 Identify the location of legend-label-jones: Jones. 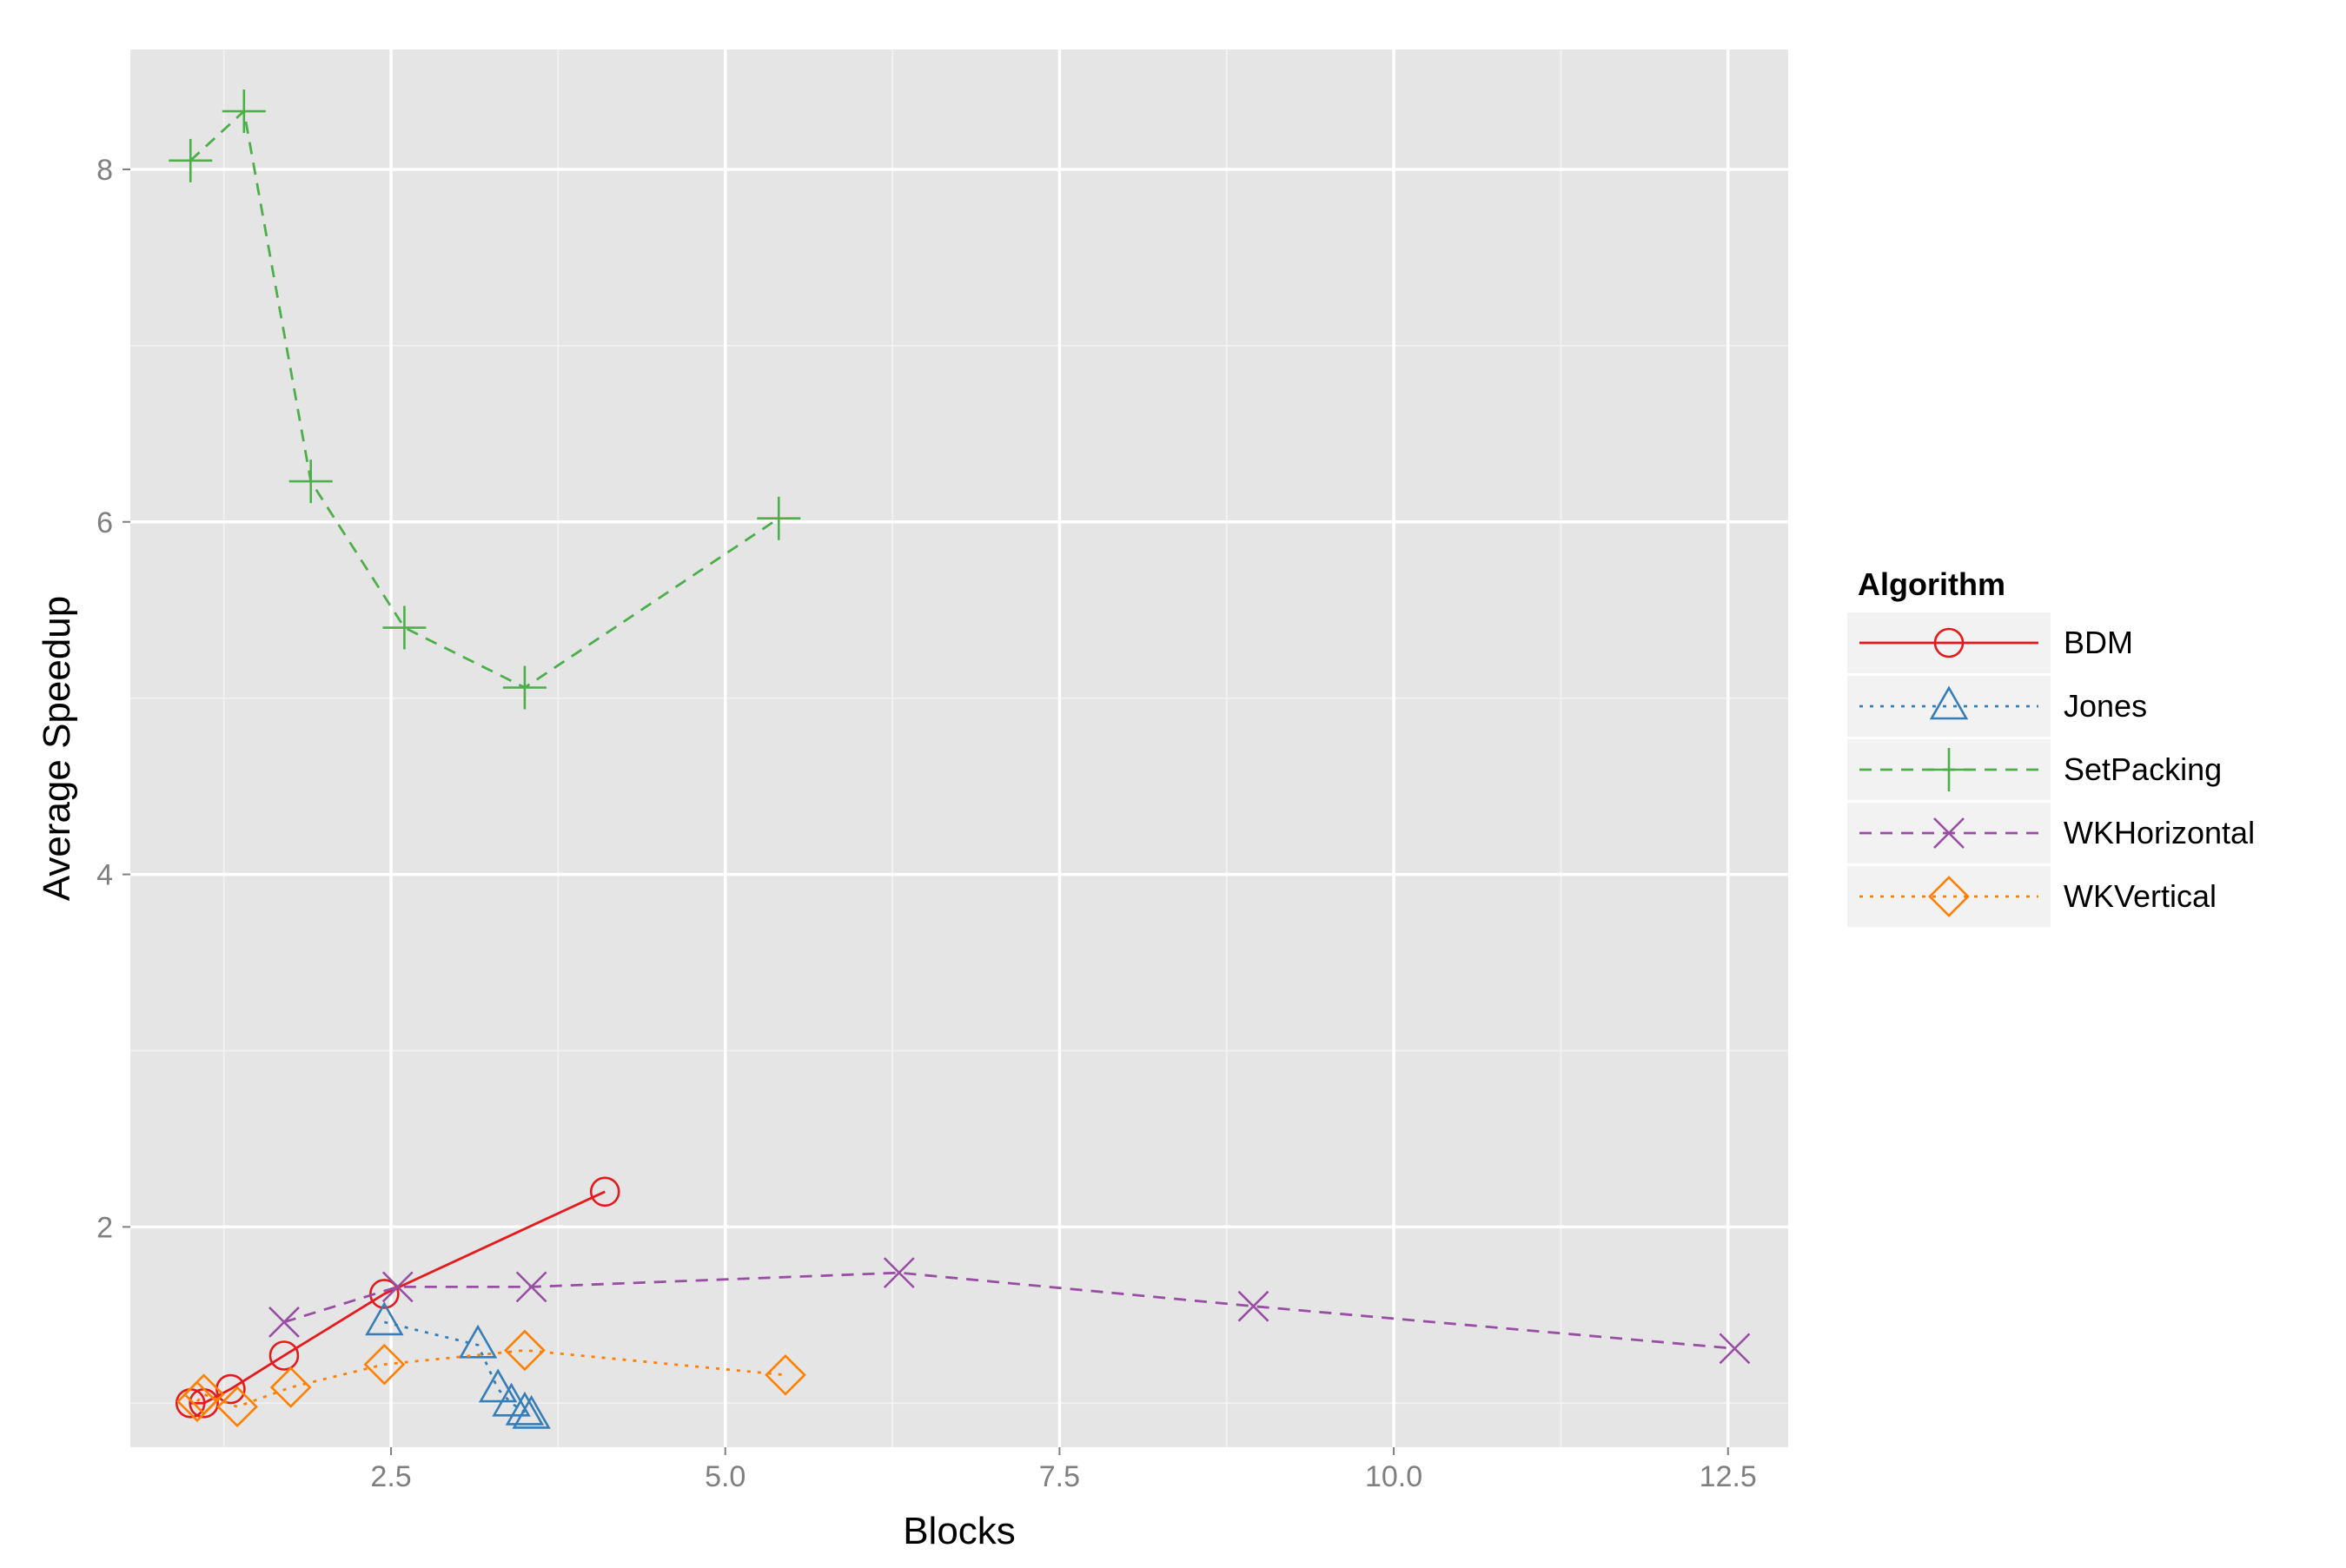
(2105, 706).